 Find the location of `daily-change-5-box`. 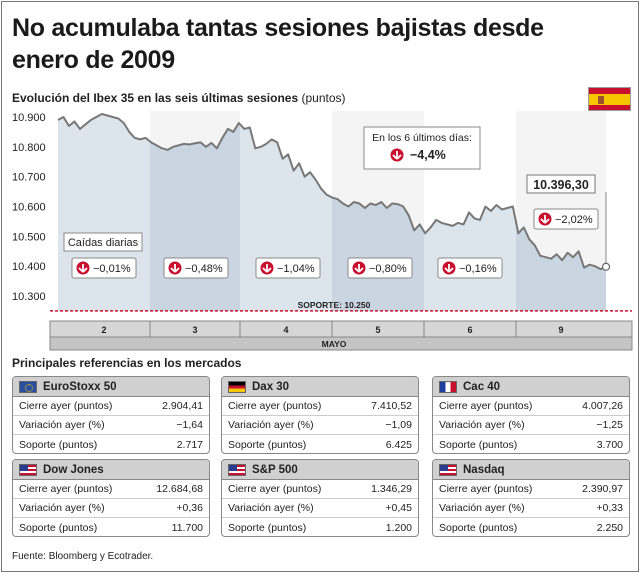

daily-change-5-box is located at coordinates (380, 268).